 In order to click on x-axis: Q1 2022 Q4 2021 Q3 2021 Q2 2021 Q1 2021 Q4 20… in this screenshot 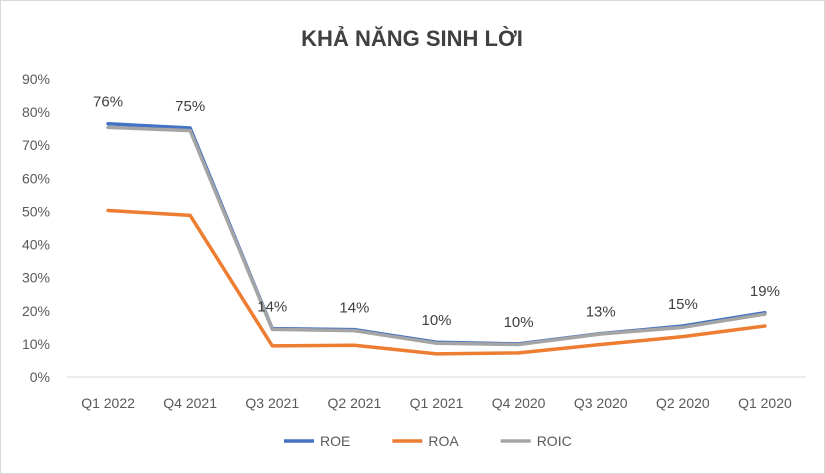, I will do `click(436, 393)`.